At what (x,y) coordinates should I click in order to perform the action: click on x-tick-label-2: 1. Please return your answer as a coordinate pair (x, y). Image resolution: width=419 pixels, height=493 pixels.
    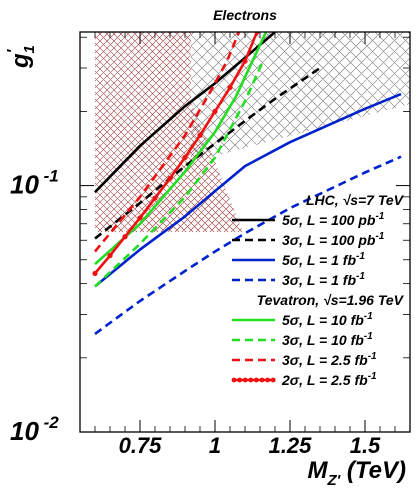
    Looking at the image, I should click on (215, 445).